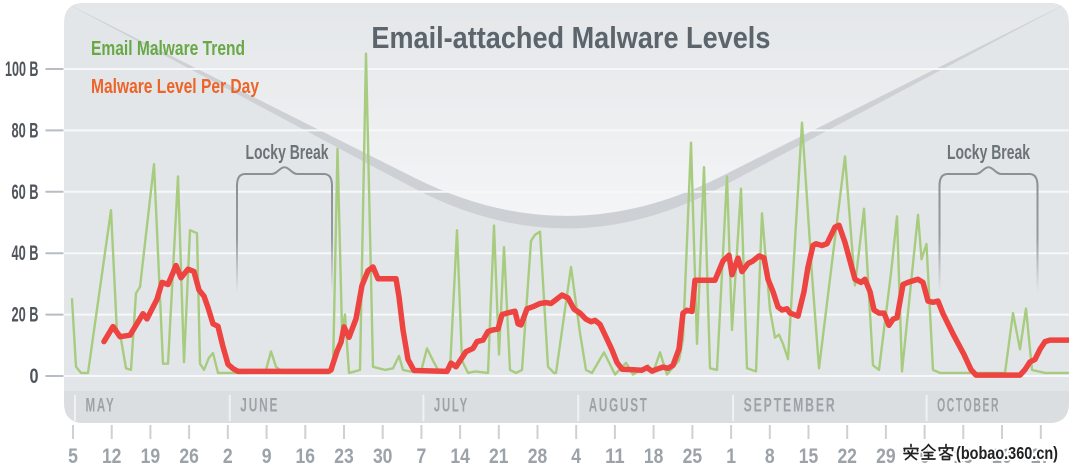 The image size is (1074, 472). I want to click on svg-text: 4, so click(576, 456).